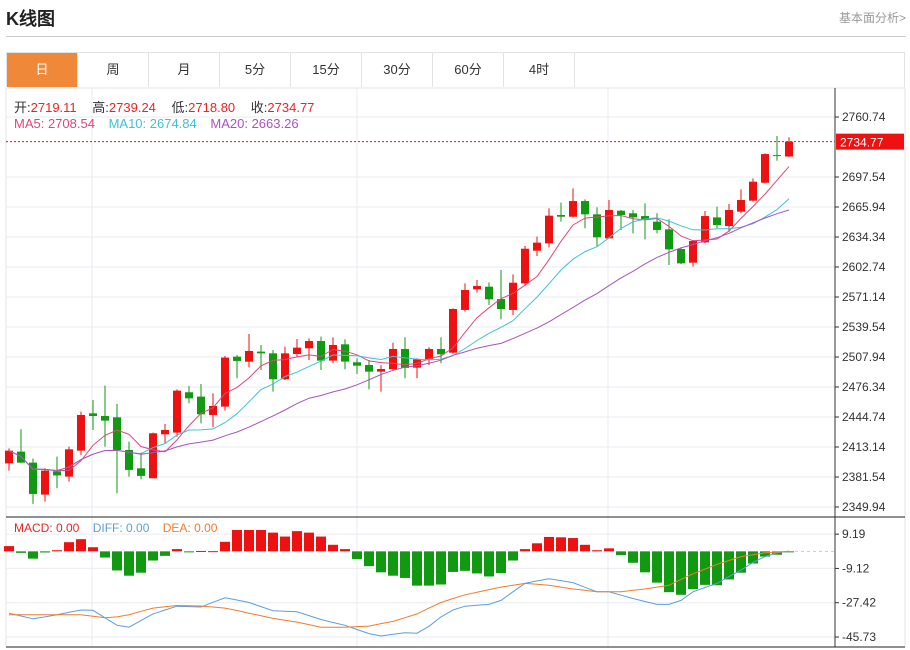 The height and width of the screenshot is (650, 910). I want to click on tab-week: 周, so click(113, 70).